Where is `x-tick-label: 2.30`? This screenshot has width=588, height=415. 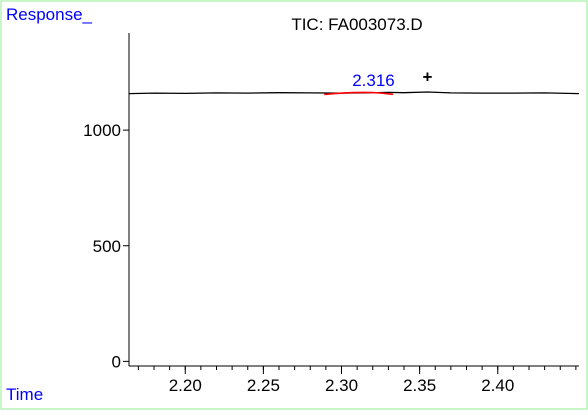
x-tick-label: 2.30 is located at coordinates (341, 385).